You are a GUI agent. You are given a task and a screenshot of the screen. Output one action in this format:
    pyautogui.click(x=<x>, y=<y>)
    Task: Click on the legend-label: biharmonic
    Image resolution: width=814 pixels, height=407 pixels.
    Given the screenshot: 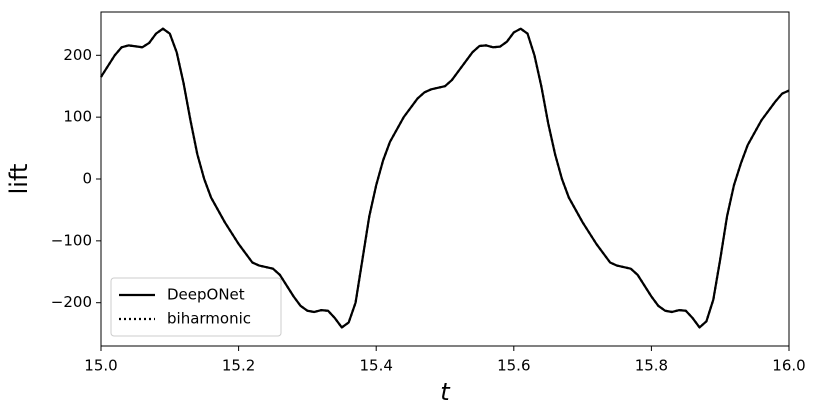 What is the action you would take?
    pyautogui.click(x=209, y=319)
    